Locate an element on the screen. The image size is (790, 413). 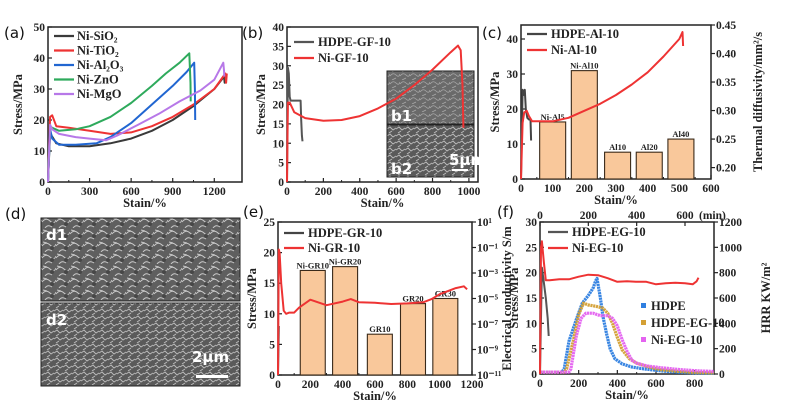
inset-scale-label-b2: 5μm is located at coordinates (467, 160).